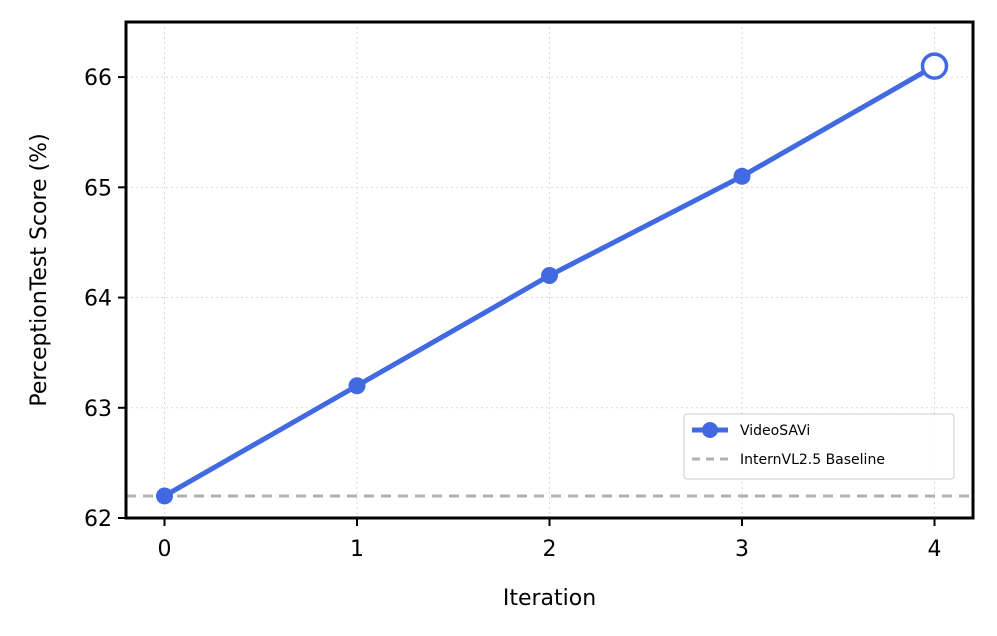  Describe the element at coordinates (98, 299) in the screenshot. I see `y-tick-label: 64` at that location.